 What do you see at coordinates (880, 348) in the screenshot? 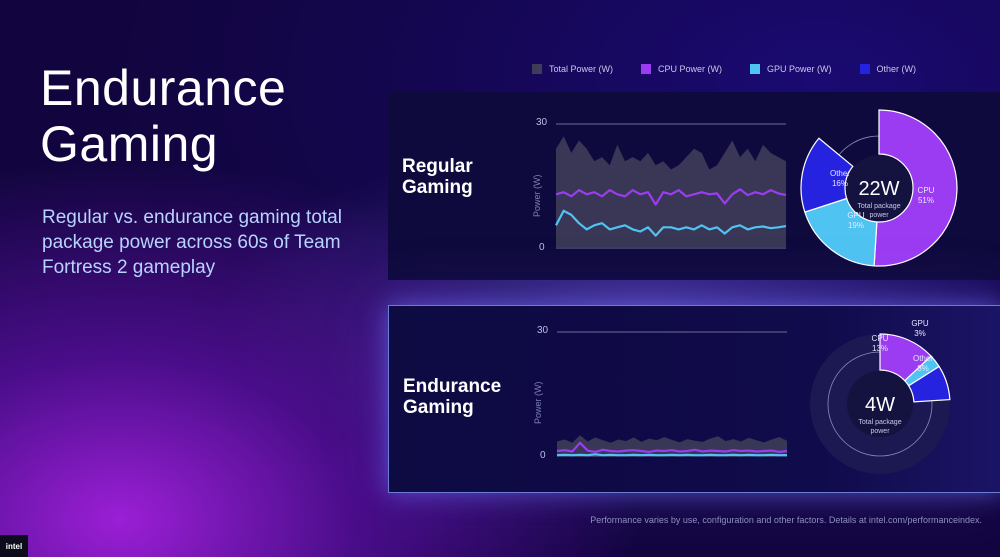
I see `donut-percent-cpu: 13%` at bounding box center [880, 348].